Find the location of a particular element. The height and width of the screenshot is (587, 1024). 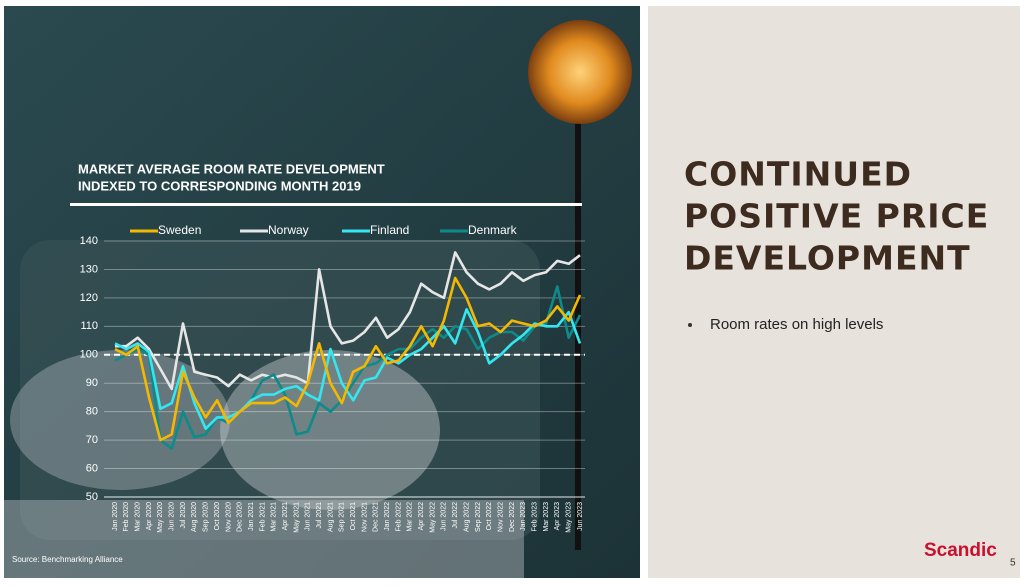

x-tick-label: Apr 2020 is located at coordinates (149, 516).